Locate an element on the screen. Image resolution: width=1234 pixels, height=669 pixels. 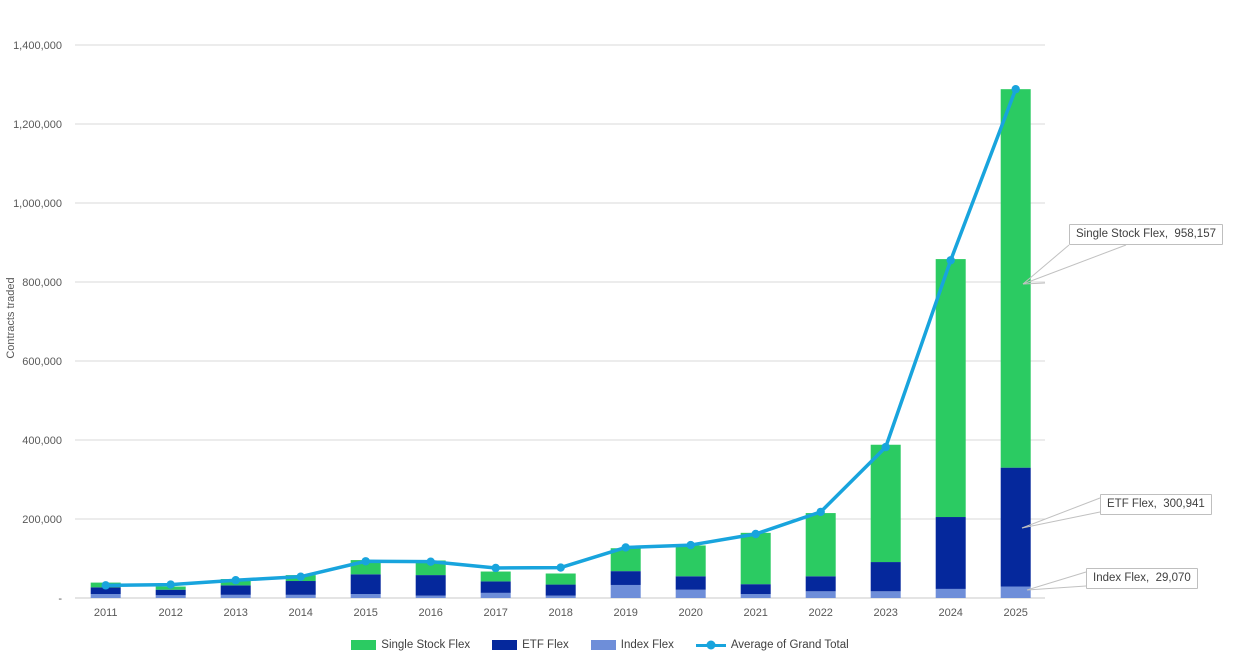
bar-index-flex-2017 is located at coordinates (495, 595).